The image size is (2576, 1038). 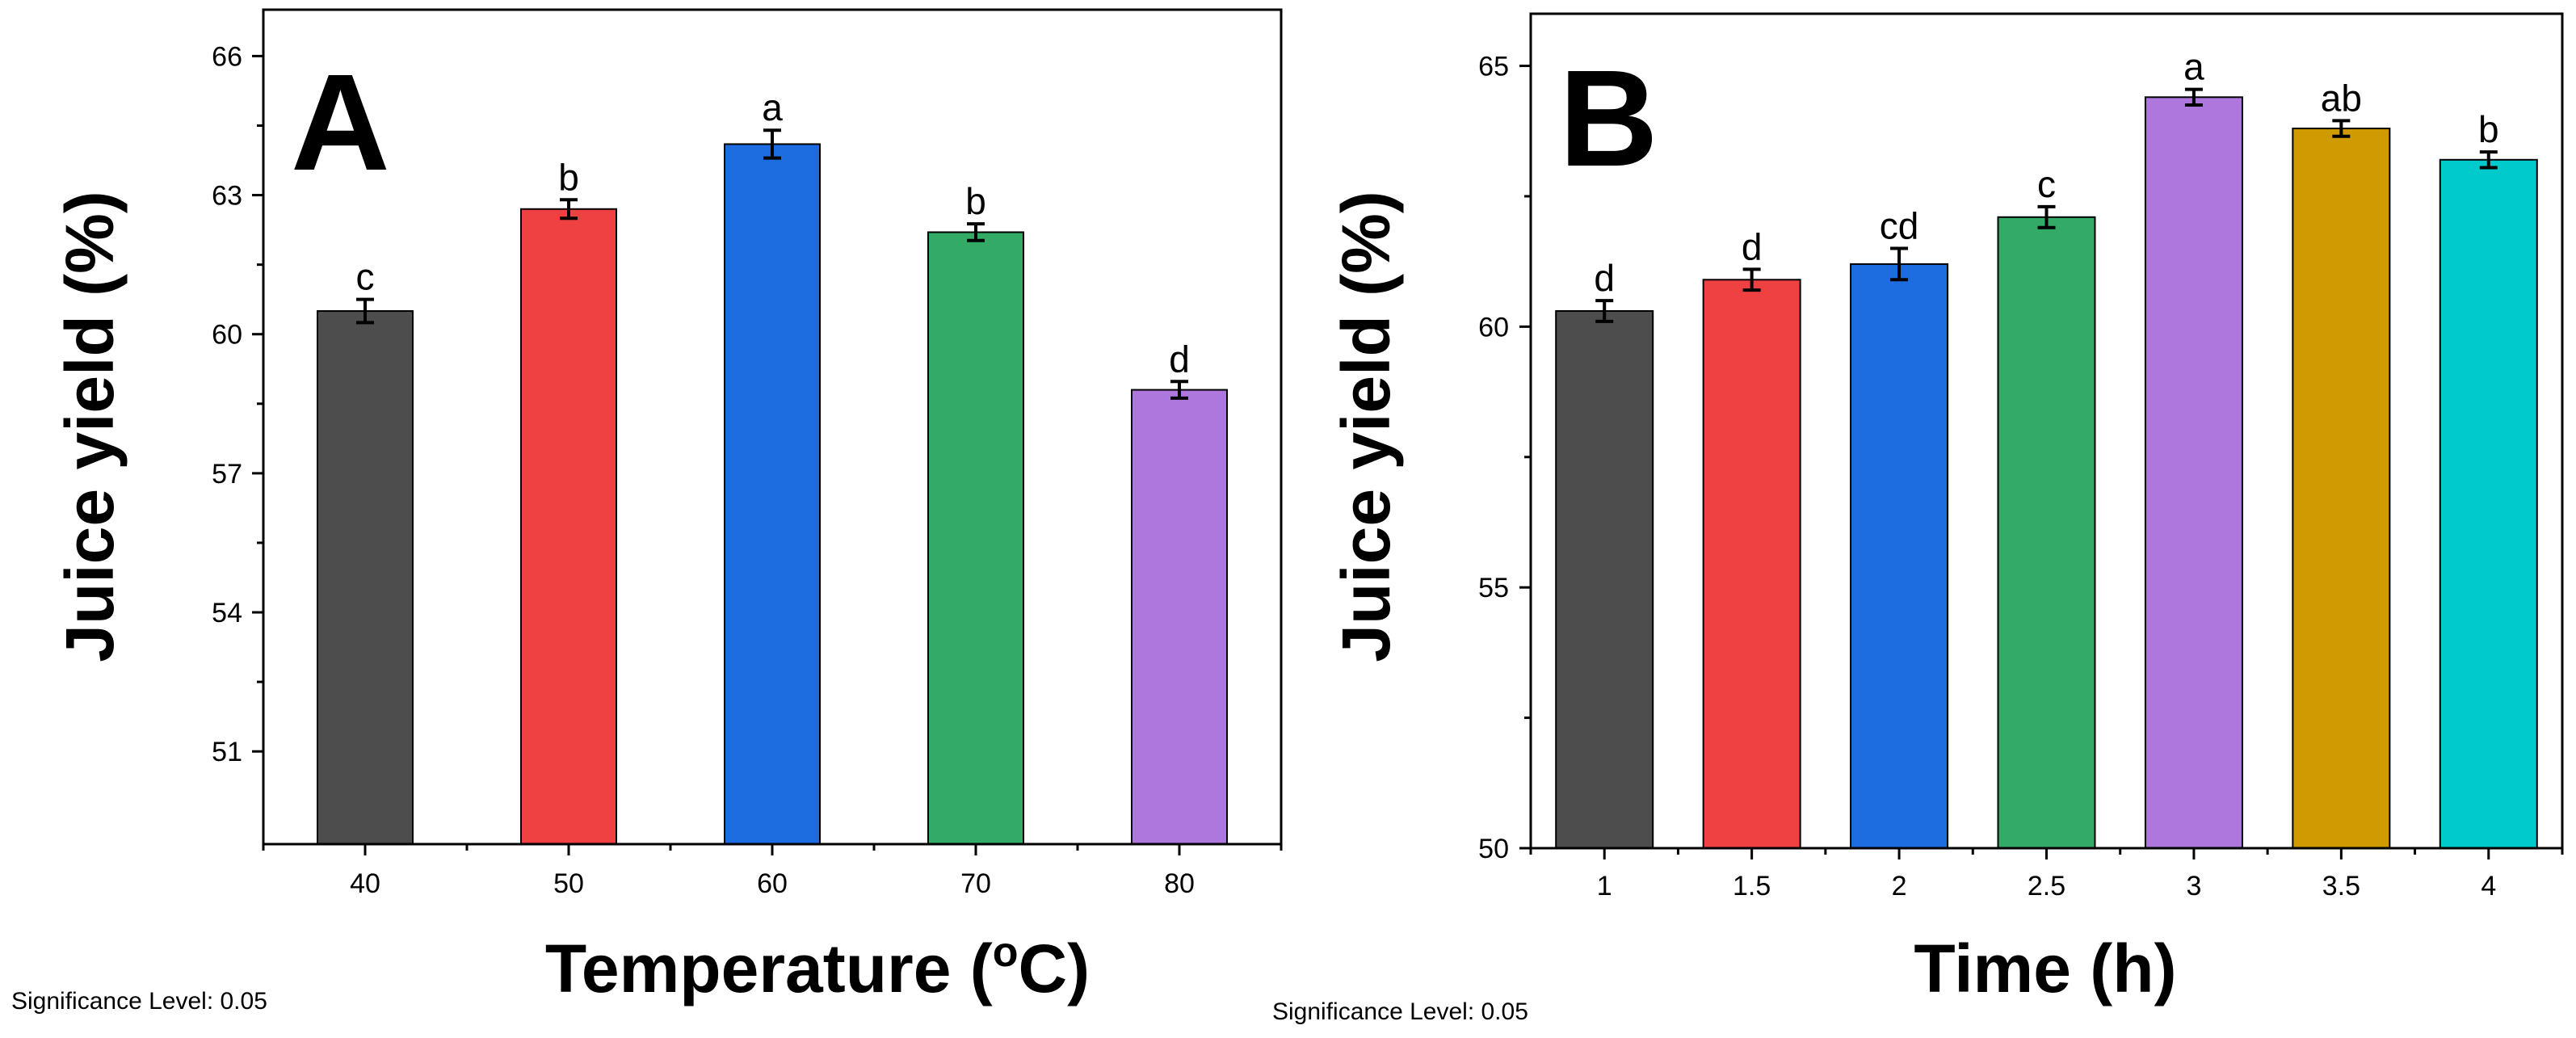 I want to click on y-tick-label: 63, so click(x=227, y=196).